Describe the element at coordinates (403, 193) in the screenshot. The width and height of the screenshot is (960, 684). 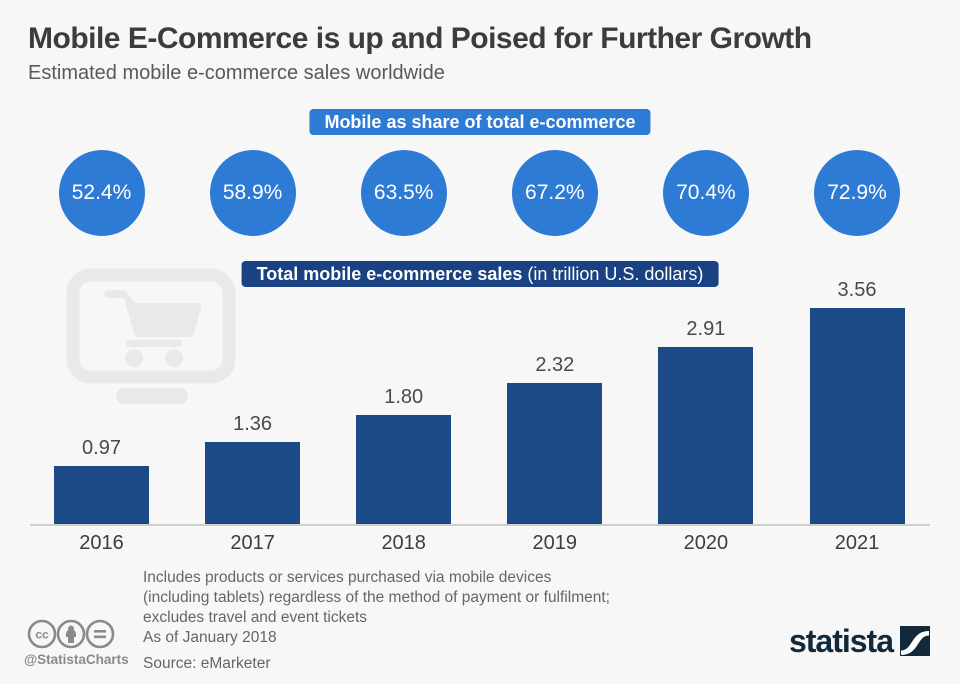
I see `share-circle: 63.5%` at that location.